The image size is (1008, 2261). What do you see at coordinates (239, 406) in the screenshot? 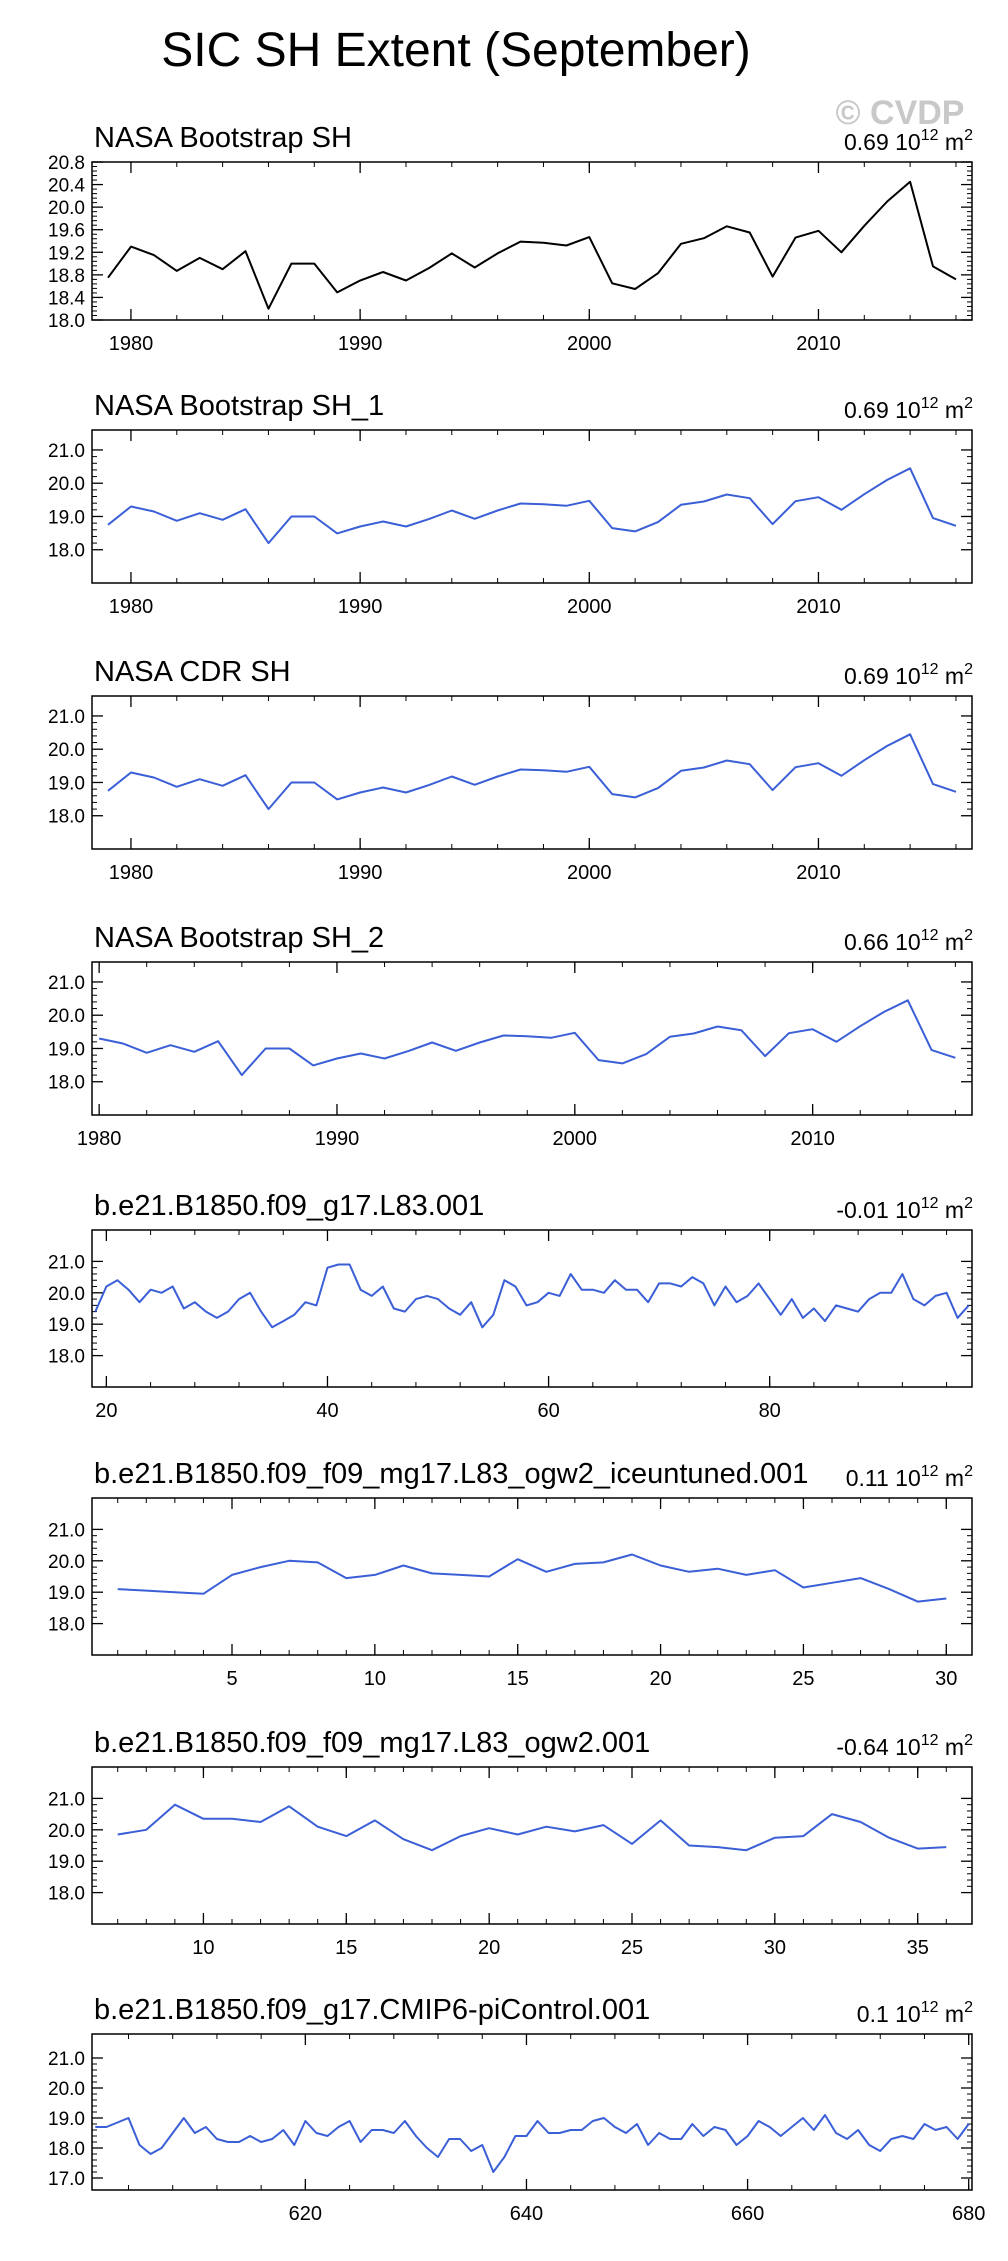
I see `panel-title: NASA Bootstrap SH_1` at bounding box center [239, 406].